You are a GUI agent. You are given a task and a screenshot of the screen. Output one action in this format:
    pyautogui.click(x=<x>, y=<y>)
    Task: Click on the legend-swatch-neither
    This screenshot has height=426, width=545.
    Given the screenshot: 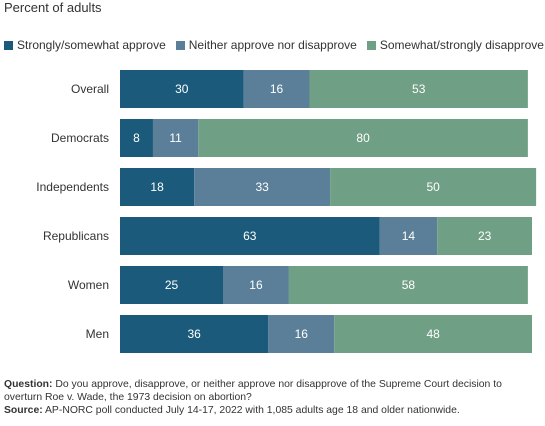 What is the action you would take?
    pyautogui.click(x=180, y=45)
    